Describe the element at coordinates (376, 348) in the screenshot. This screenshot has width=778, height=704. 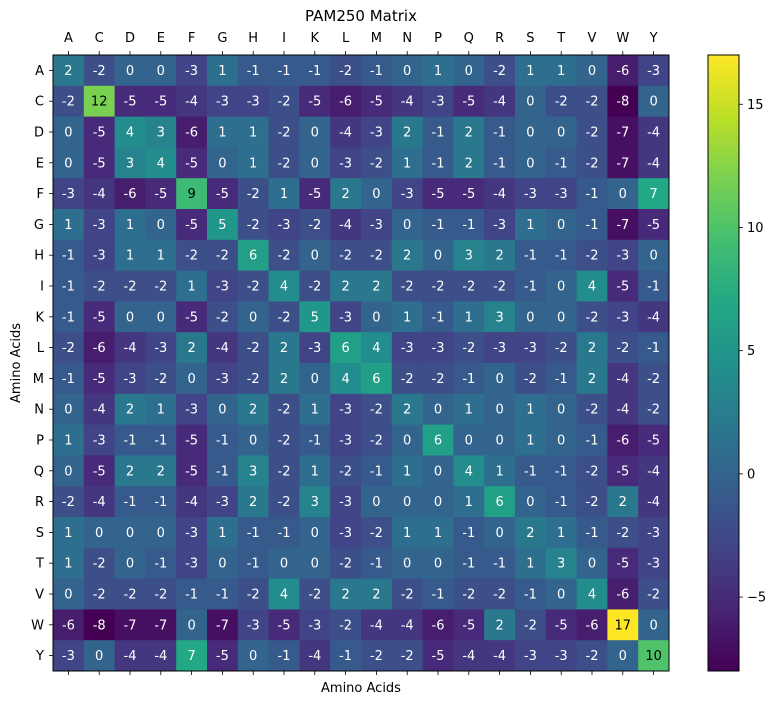
I see `cell-value-L-M: 4` at that location.